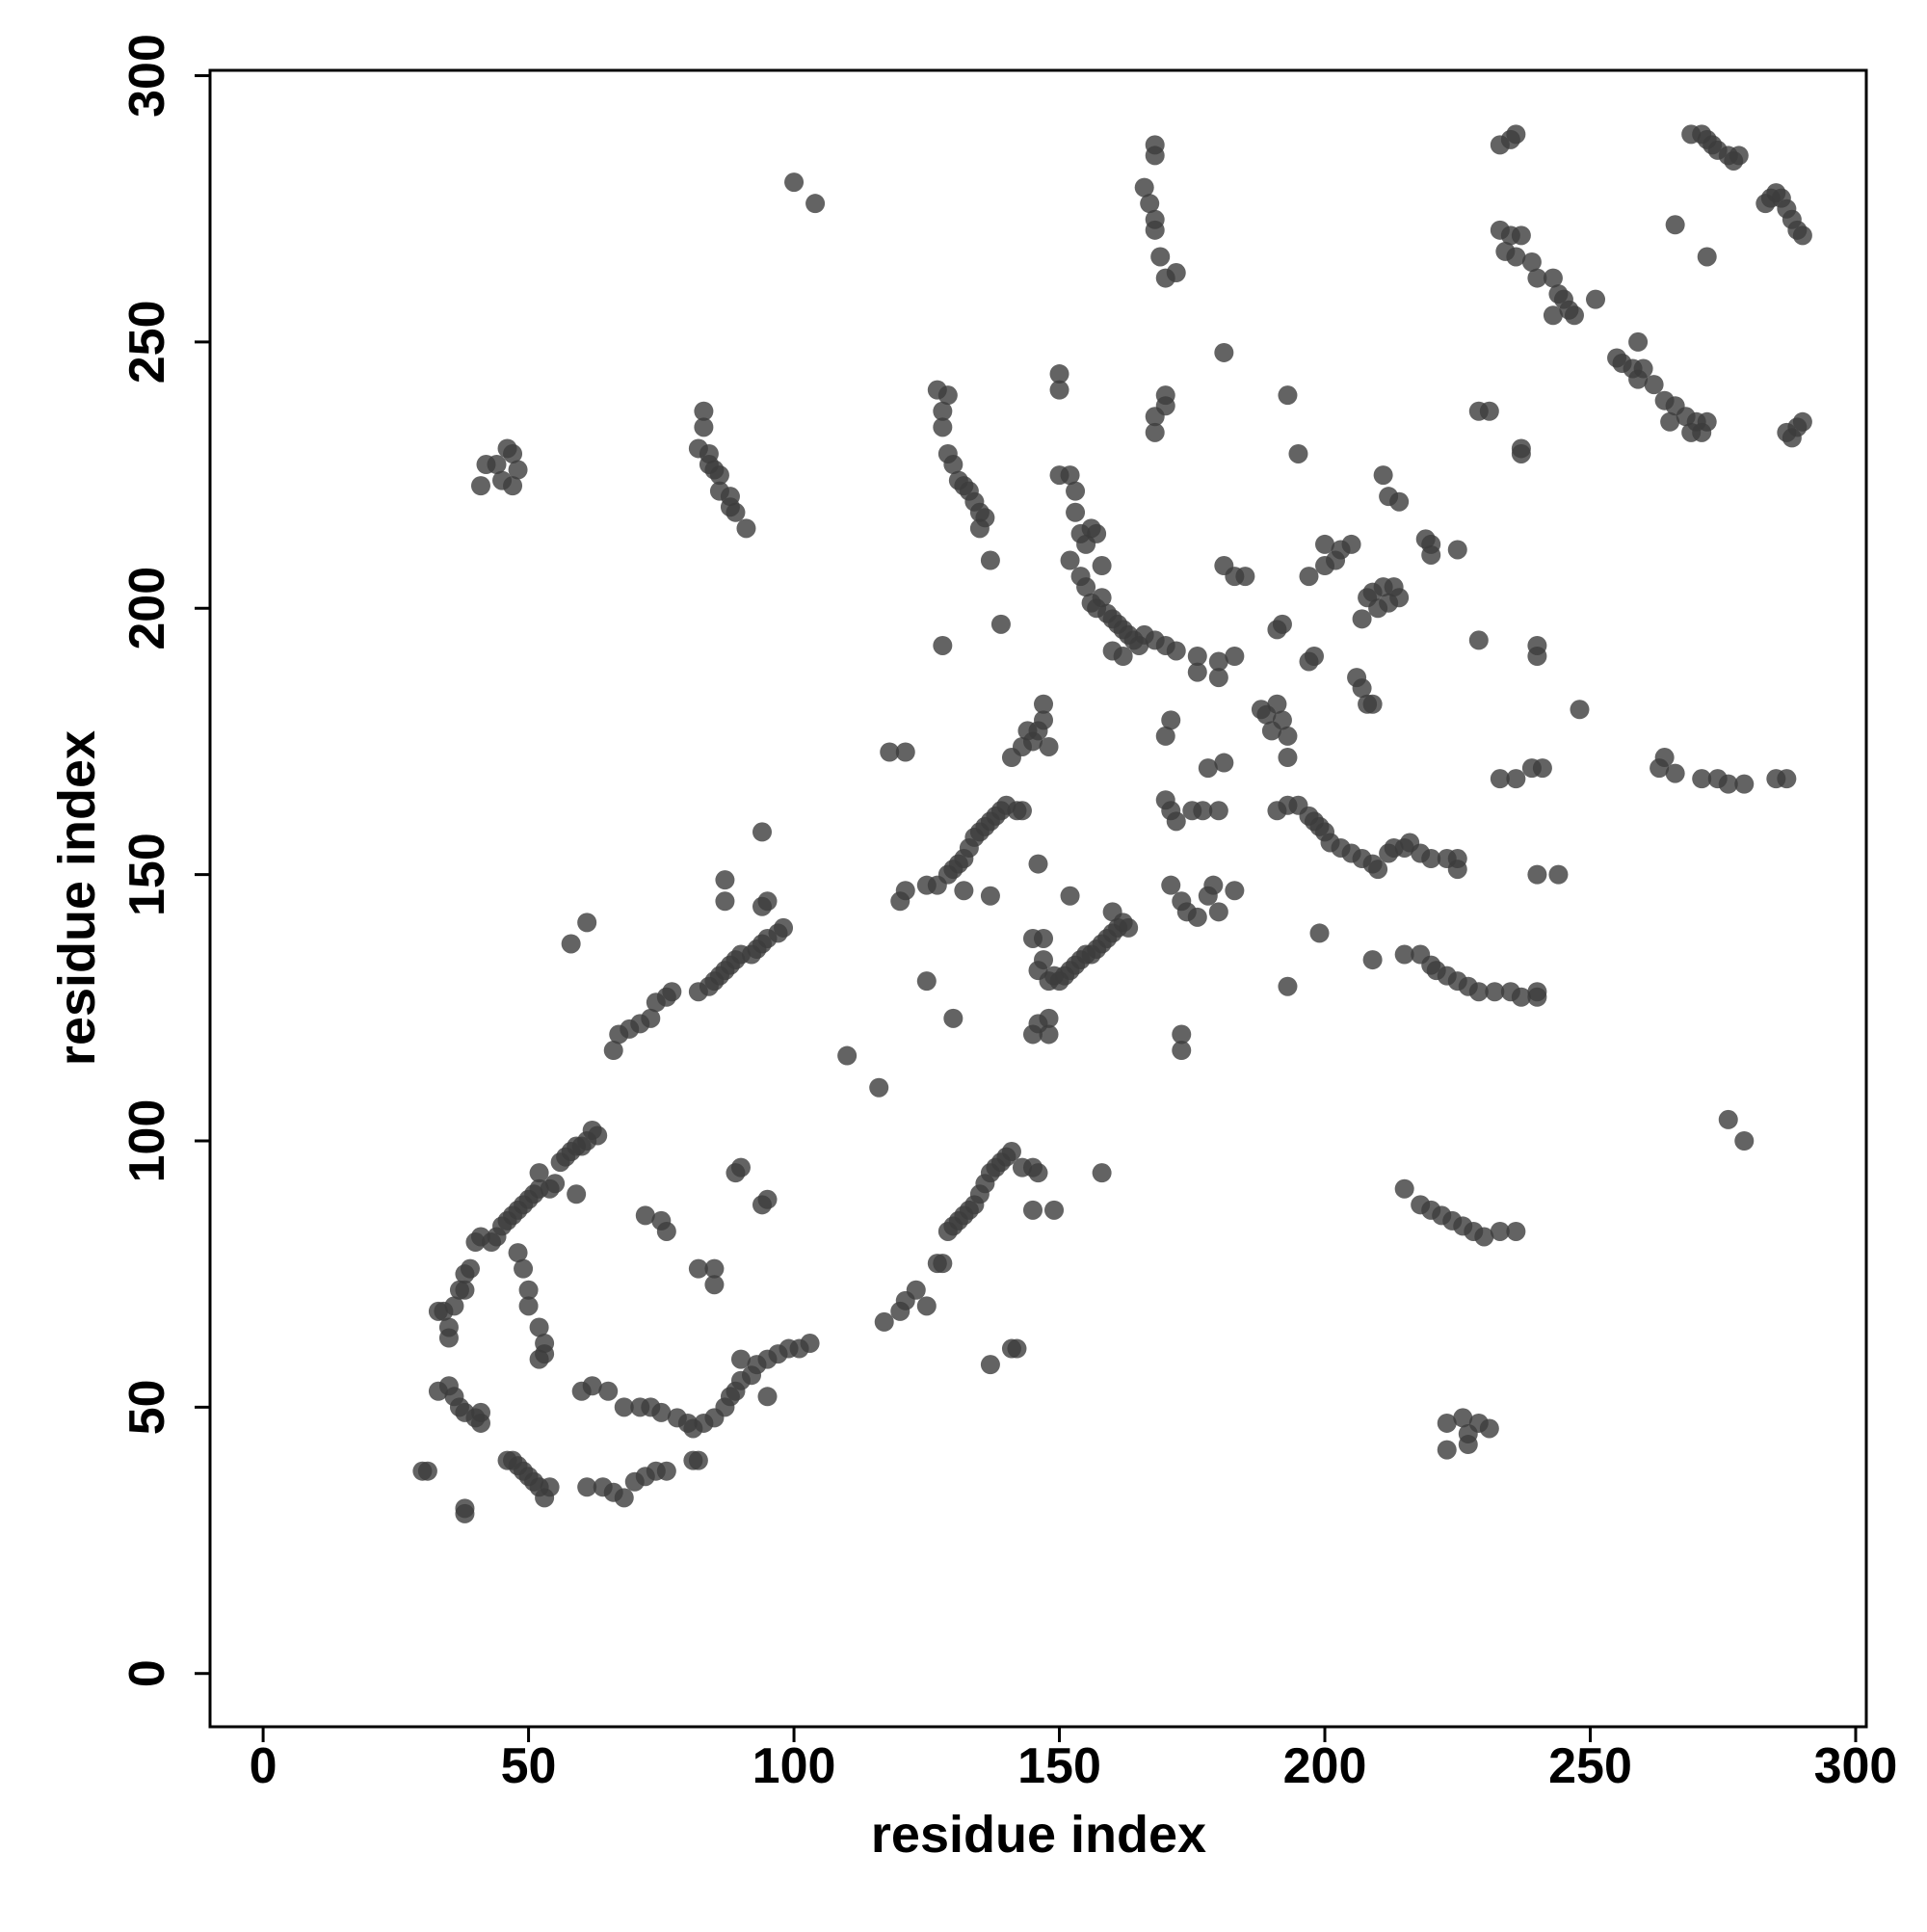 This screenshot has height=1932, width=1927. What do you see at coordinates (147, 76) in the screenshot?
I see `y-tick-label: 300` at bounding box center [147, 76].